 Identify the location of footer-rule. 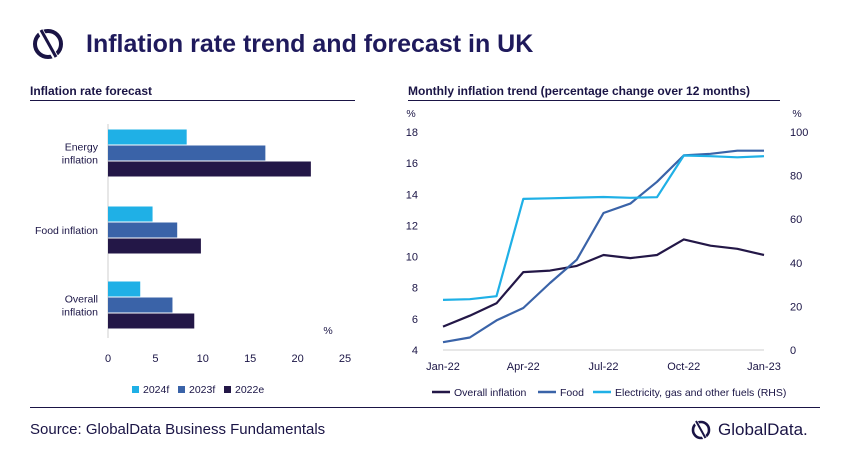
(425, 407).